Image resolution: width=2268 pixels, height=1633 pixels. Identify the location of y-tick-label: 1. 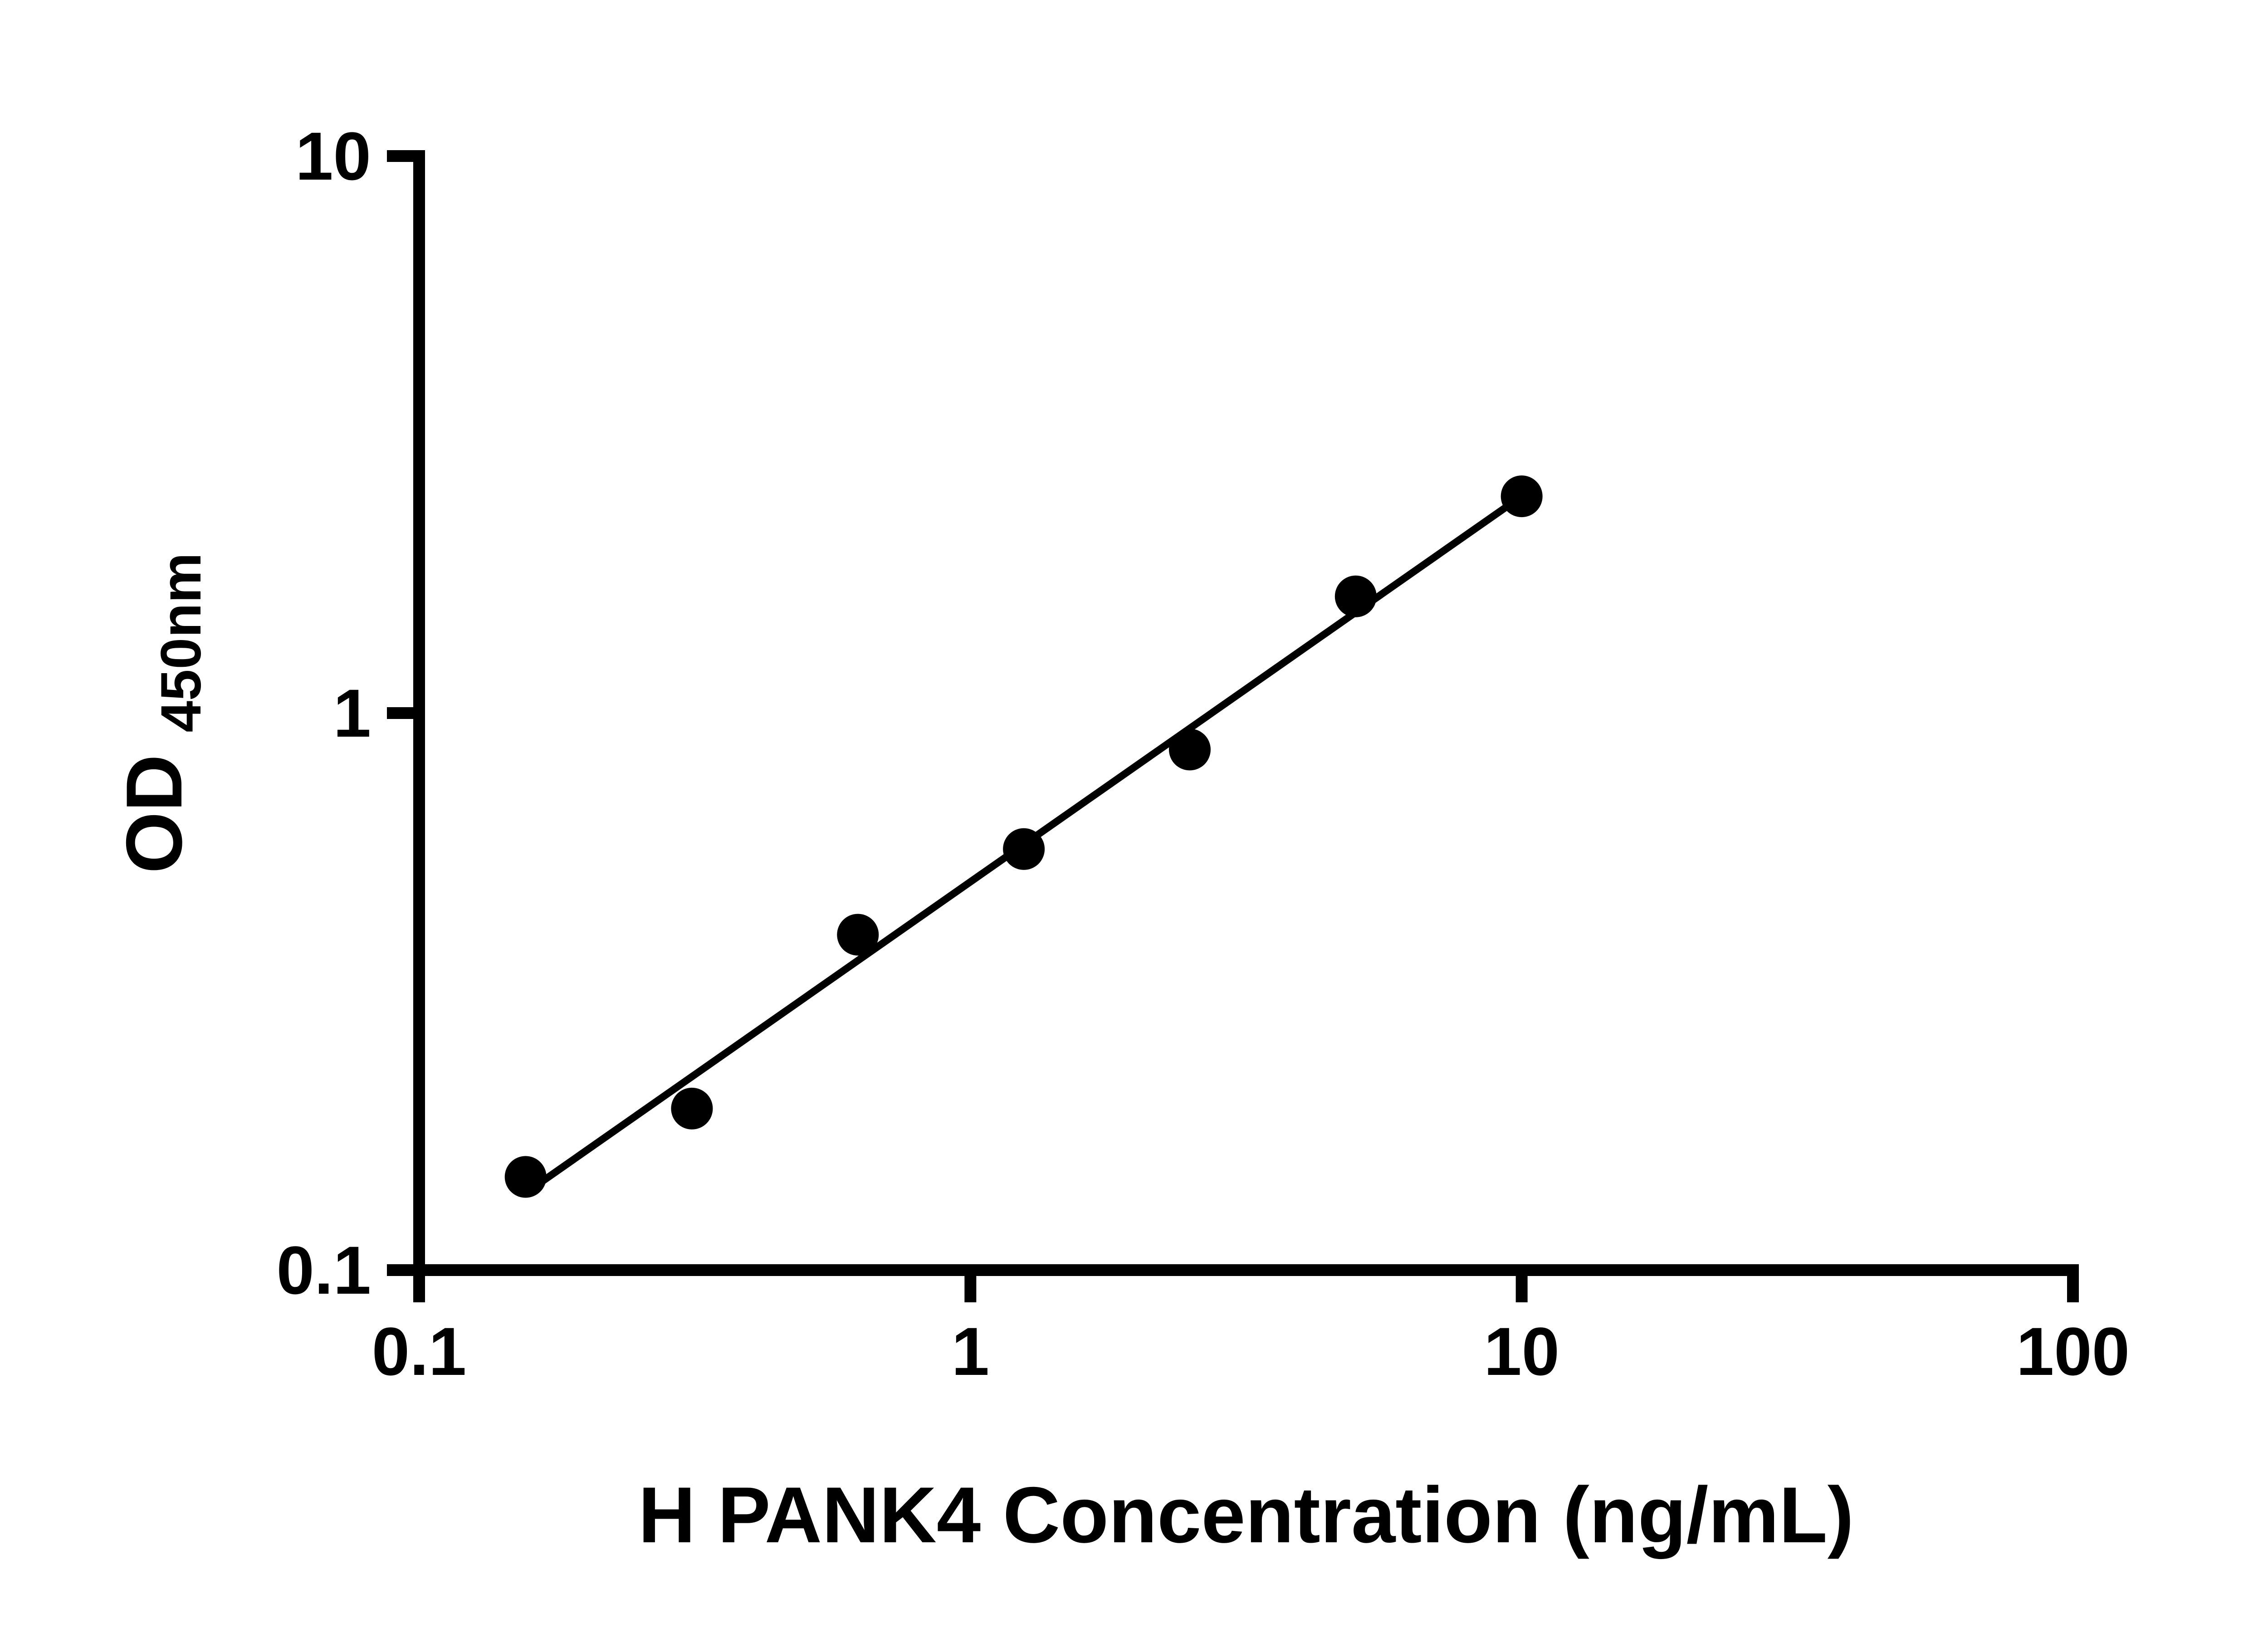
(352, 713).